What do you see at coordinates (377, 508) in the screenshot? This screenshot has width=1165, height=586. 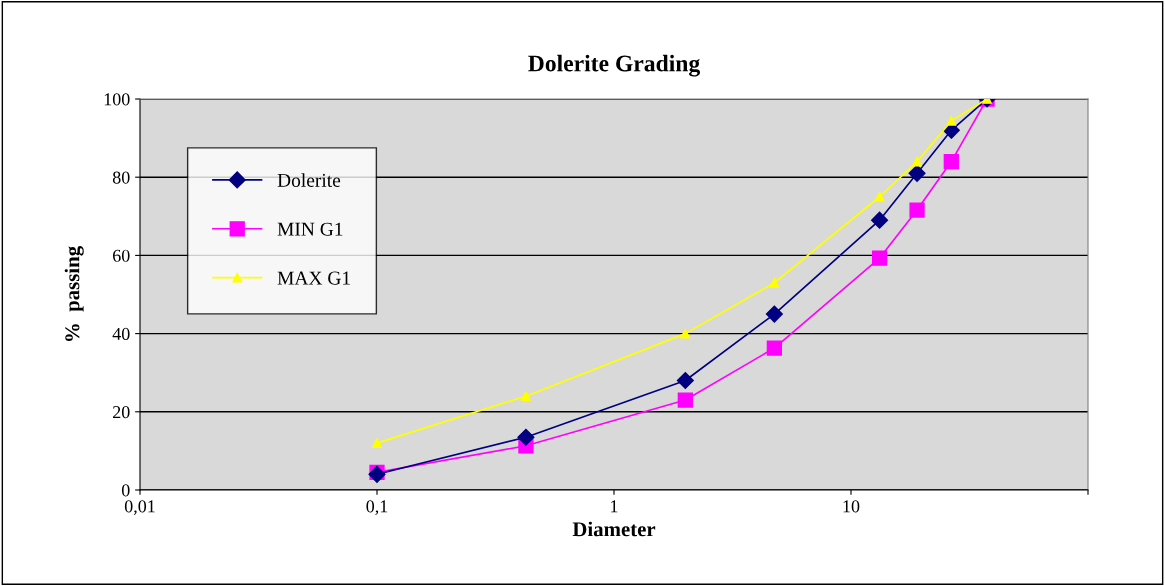 I see `x-tick-label: 0,1` at bounding box center [377, 508].